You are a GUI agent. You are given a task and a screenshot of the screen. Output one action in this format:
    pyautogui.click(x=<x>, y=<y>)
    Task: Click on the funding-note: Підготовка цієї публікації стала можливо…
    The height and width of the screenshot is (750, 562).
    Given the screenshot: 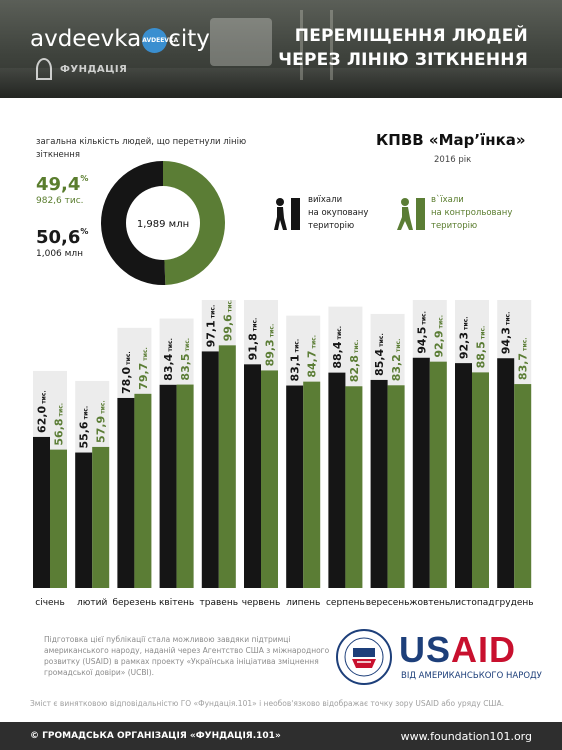 What is the action you would take?
    pyautogui.click(x=187, y=656)
    